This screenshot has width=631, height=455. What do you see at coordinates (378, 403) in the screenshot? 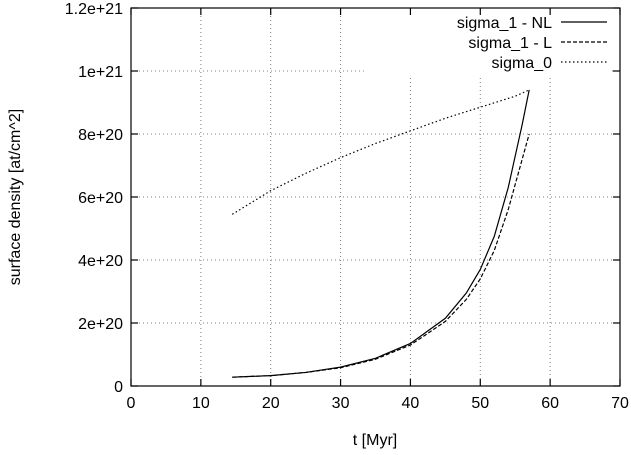
I see `x-tick-labels: 0 10 20 30 40 50 60 70` at bounding box center [378, 403].